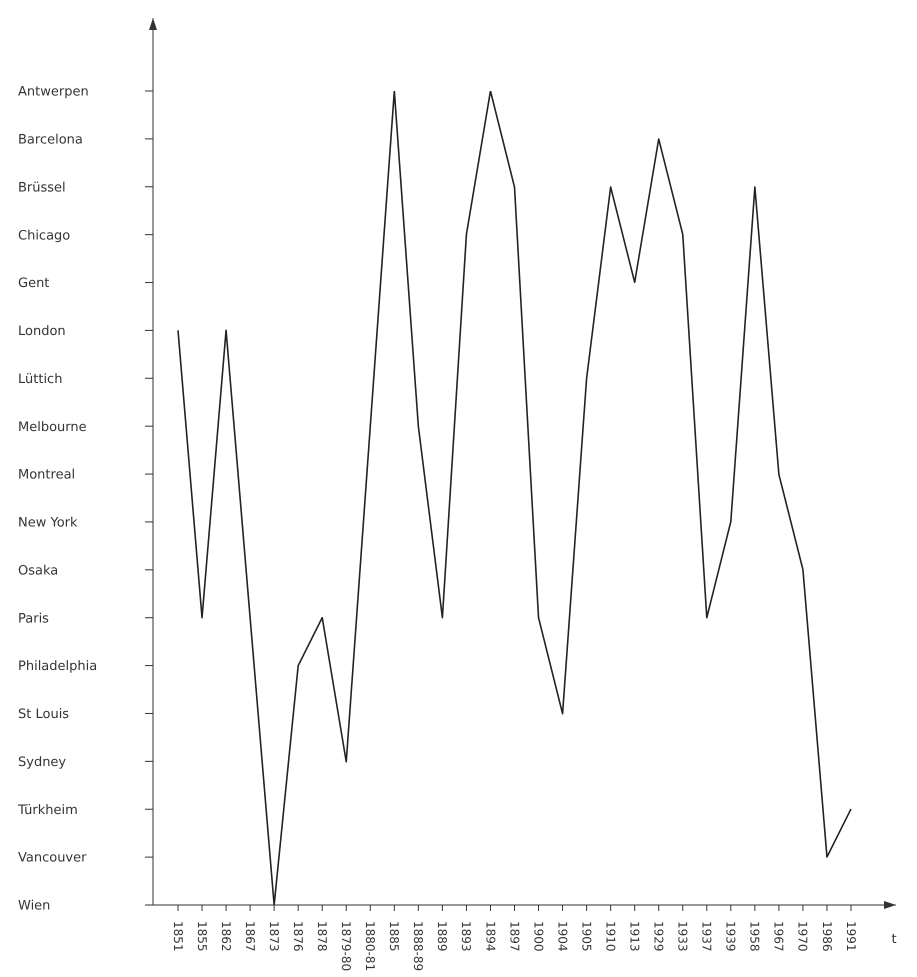  Describe the element at coordinates (490, 936) in the screenshot. I see `x-tick-label: 1894` at that location.